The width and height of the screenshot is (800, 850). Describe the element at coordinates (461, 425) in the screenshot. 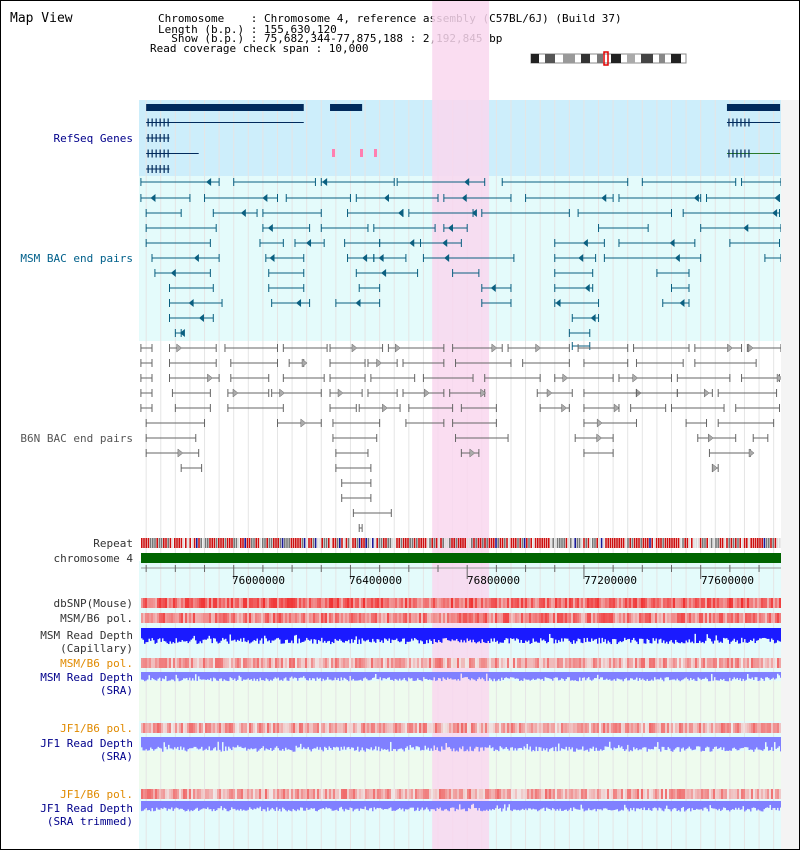

I see `highlight-region` at that location.